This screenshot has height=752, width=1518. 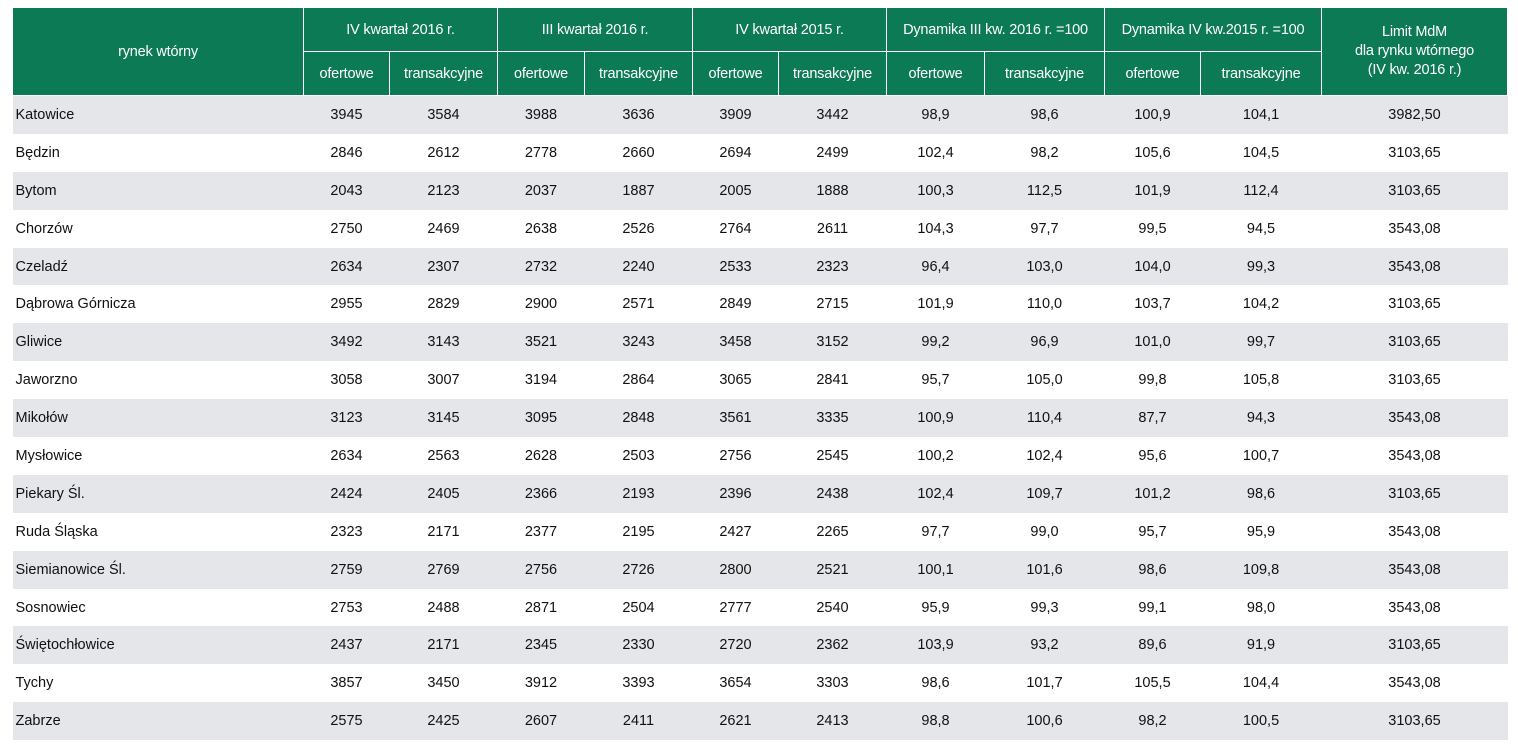 What do you see at coordinates (158, 228) in the screenshot?
I see `cell-city: Chorzów` at bounding box center [158, 228].